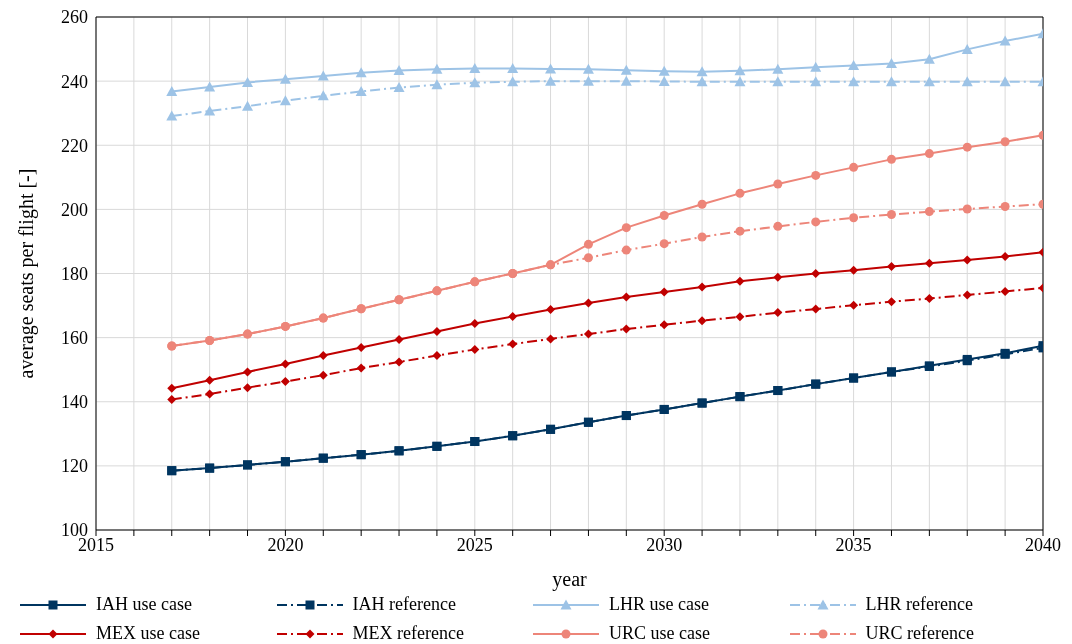  What do you see at coordinates (919, 604) in the screenshot?
I see `legend-label: LHR reference` at bounding box center [919, 604].